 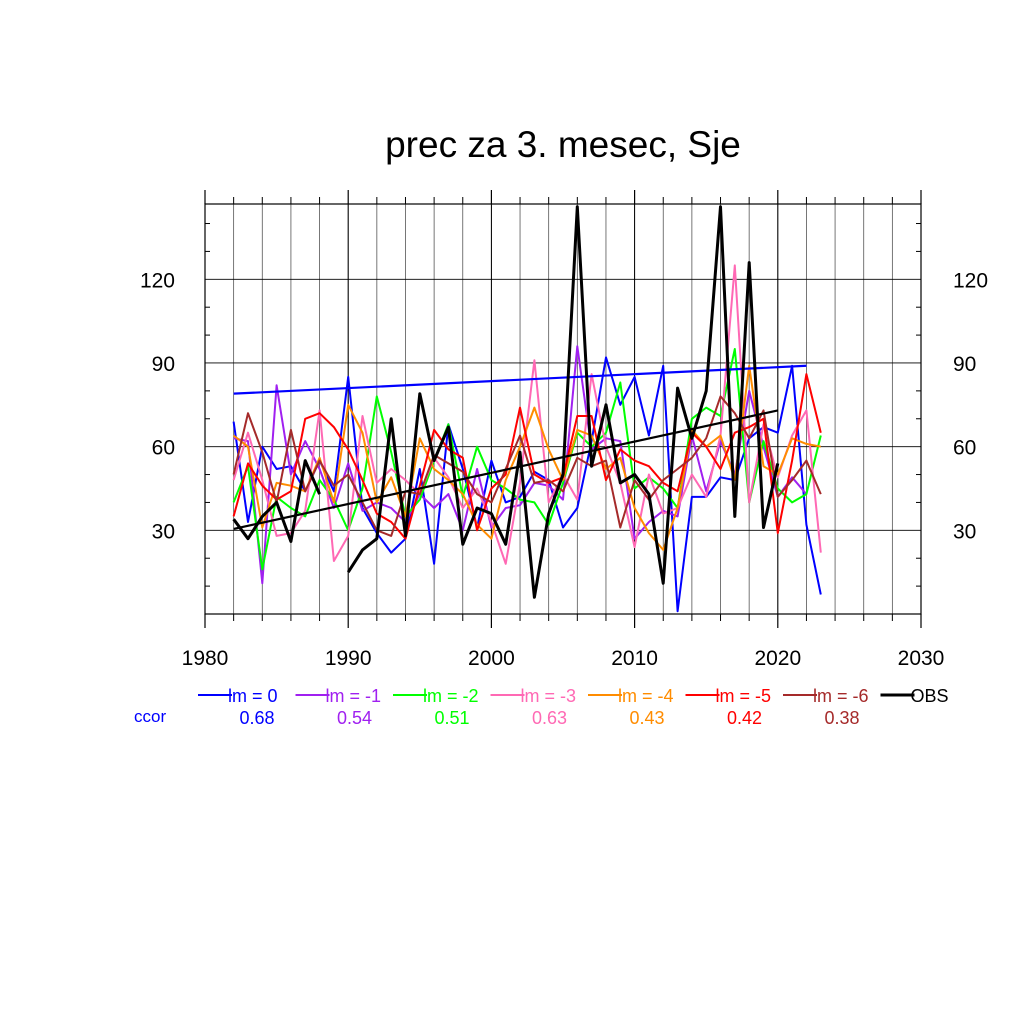 I want to click on x-tick-label: 1980, so click(x=205, y=658).